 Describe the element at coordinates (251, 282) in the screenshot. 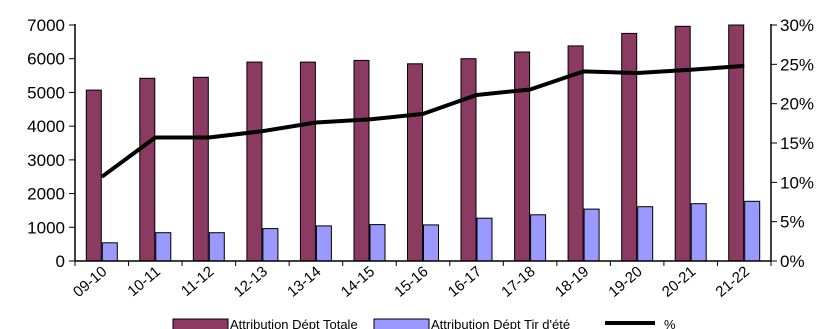

I see `x-category-label: 12-13` at that location.